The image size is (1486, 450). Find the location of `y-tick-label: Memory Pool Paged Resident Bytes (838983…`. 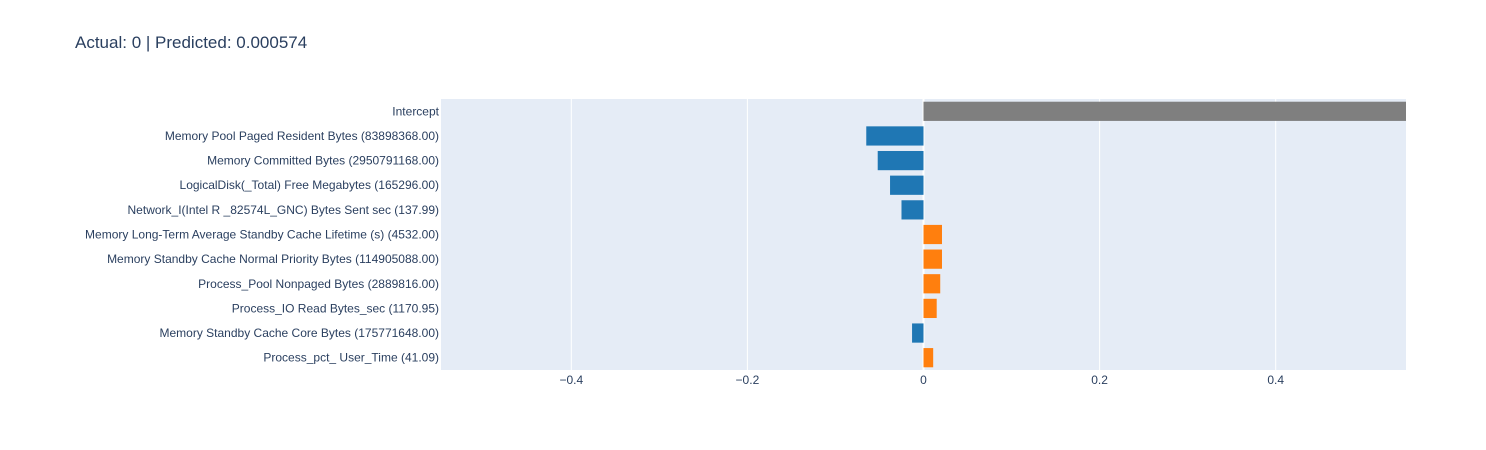

y-tick-label: Memory Pool Paged Resident Bytes (838983… is located at coordinates (302, 136).